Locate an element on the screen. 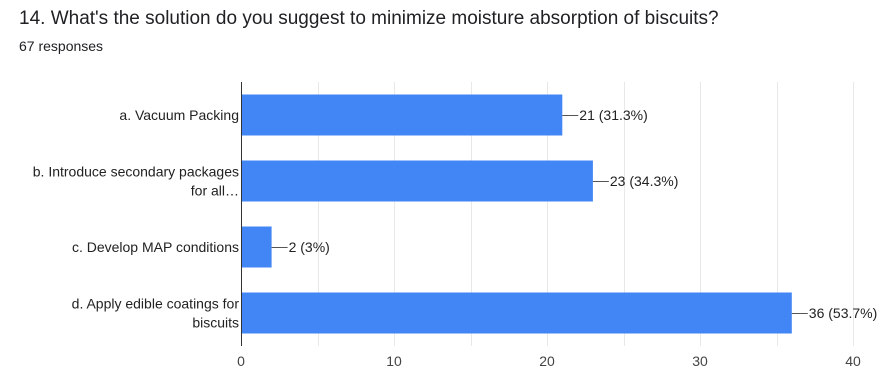 The width and height of the screenshot is (887, 371). x-tick-label: 0 is located at coordinates (241, 361).